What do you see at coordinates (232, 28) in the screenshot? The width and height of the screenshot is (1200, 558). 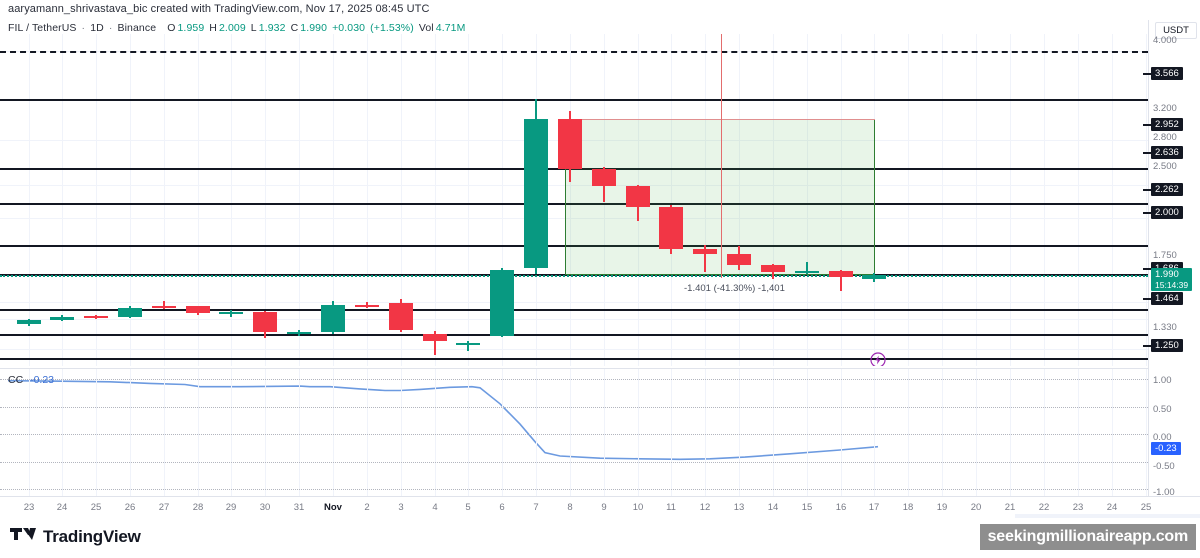 I see `legend-high-value: 2.009` at bounding box center [232, 28].